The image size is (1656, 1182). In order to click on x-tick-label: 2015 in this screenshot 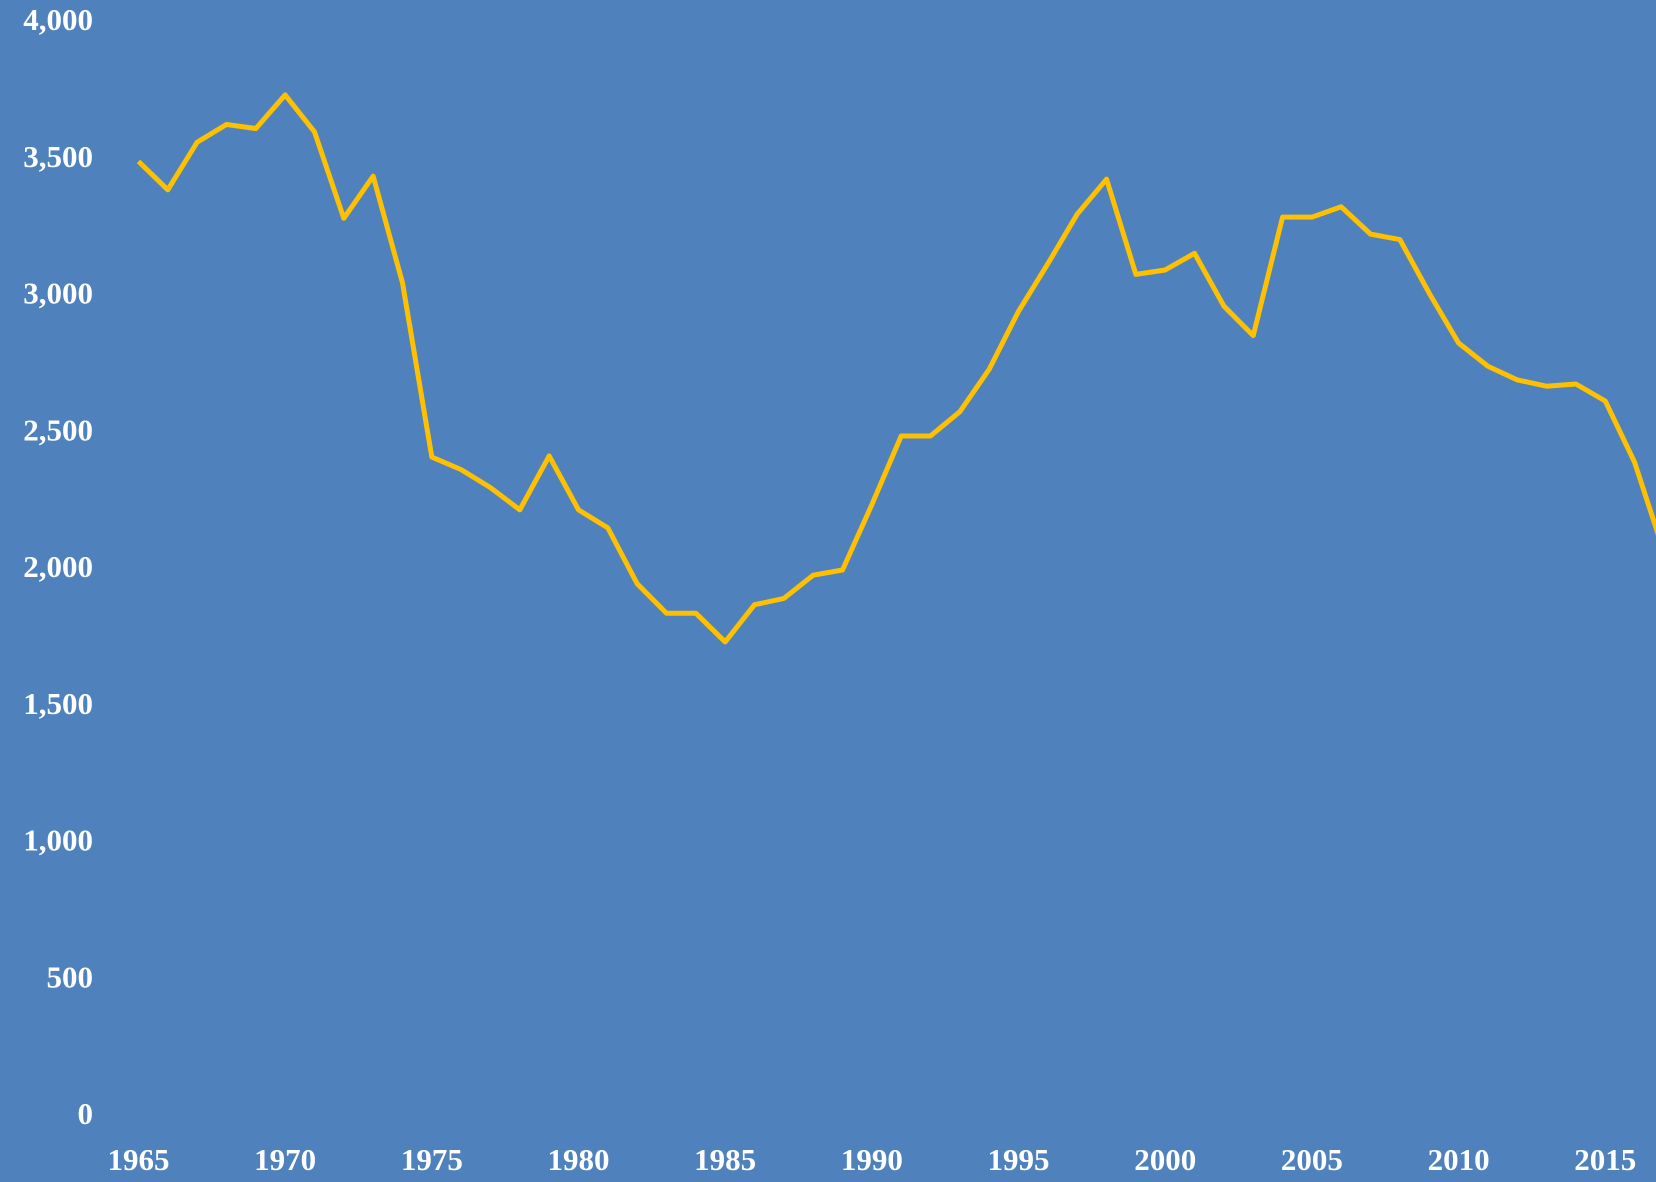, I will do `click(1605, 1159)`.